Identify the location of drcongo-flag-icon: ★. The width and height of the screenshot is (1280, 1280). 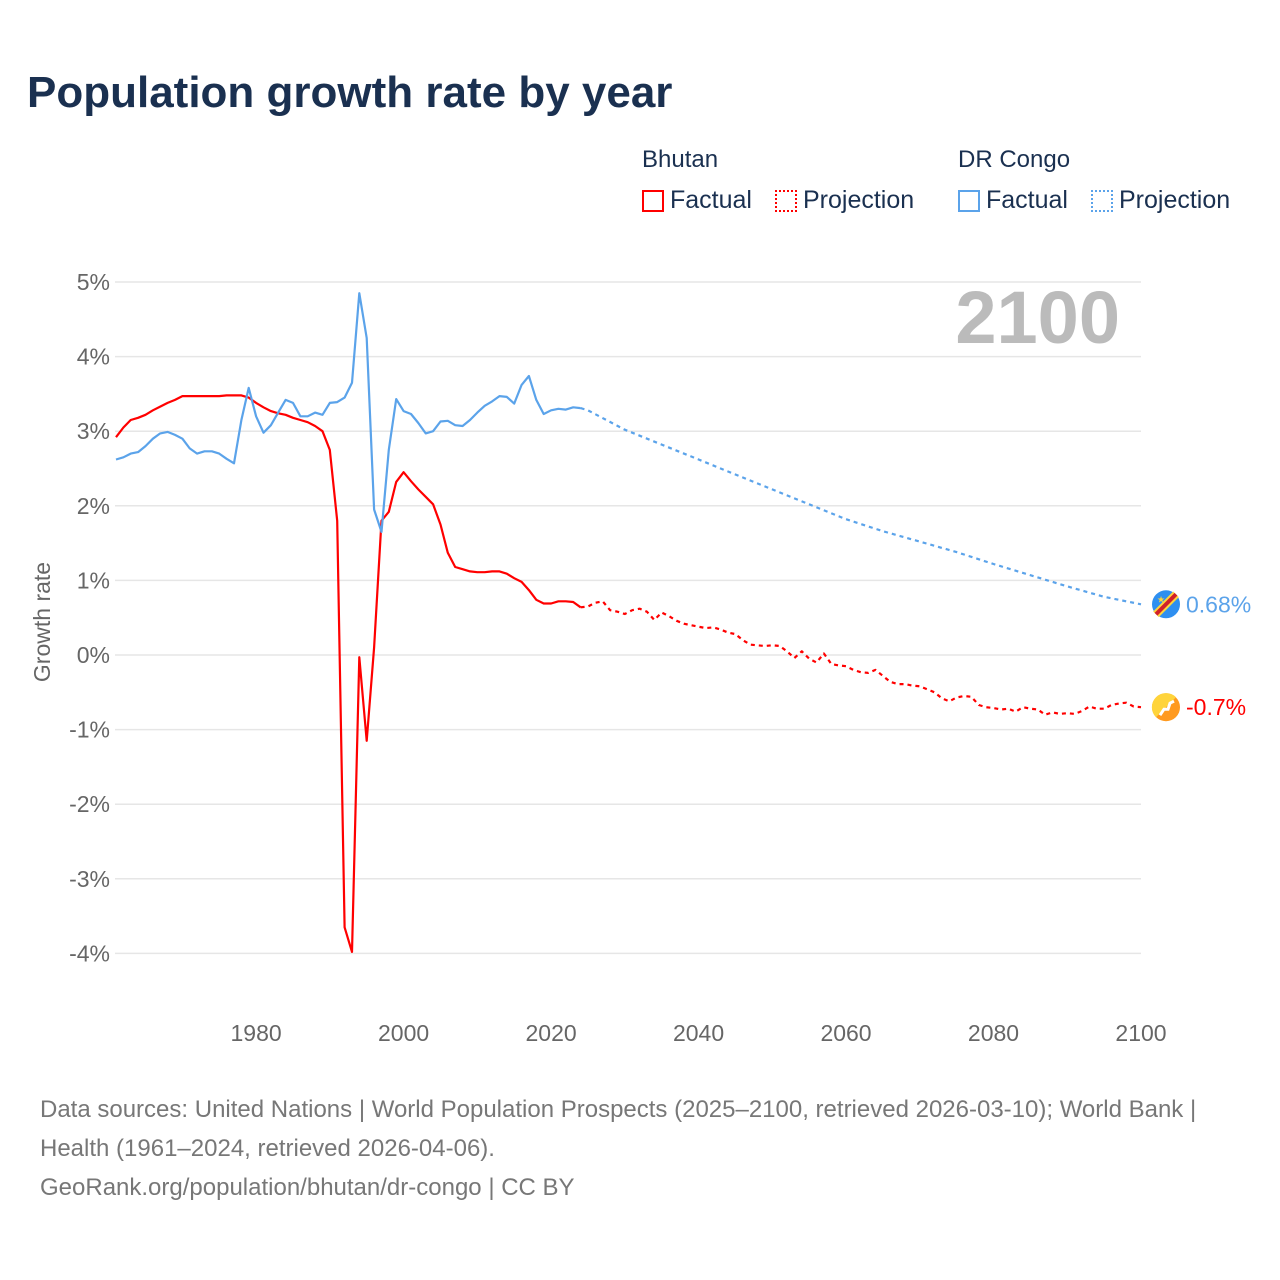
(1166, 604).